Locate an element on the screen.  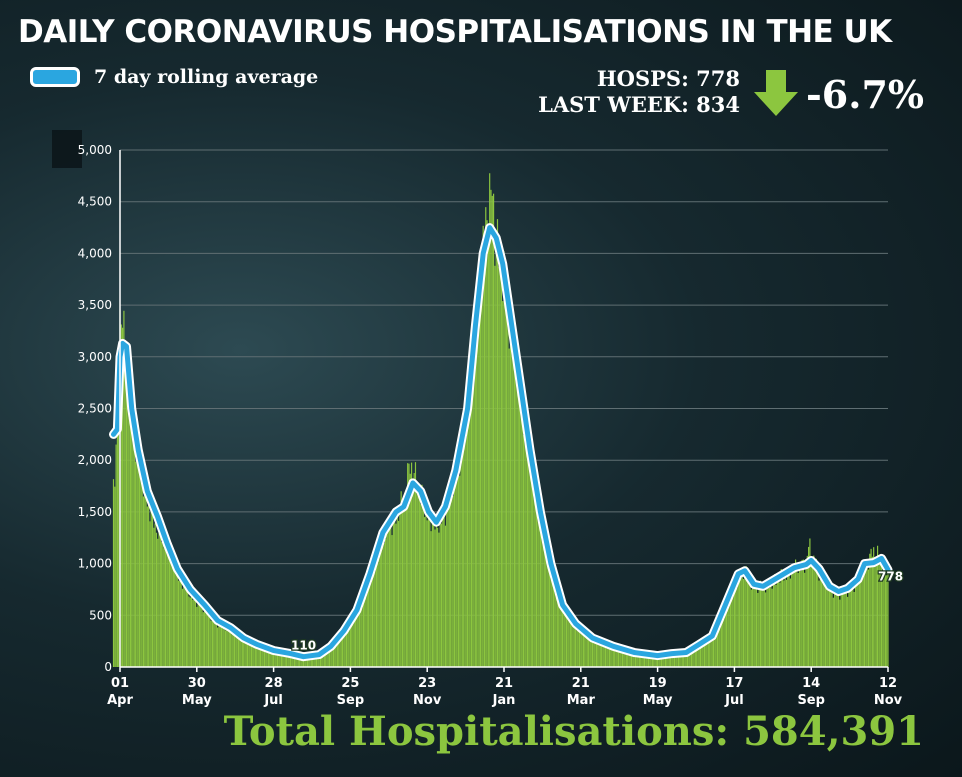
legend-label: 7 day rolling average is located at coordinates (206, 77).